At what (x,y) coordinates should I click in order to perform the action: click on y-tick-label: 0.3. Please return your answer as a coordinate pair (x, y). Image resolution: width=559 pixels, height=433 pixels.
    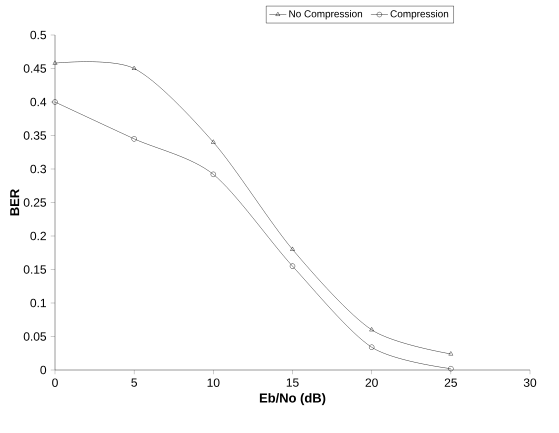
    Looking at the image, I should click on (38, 169).